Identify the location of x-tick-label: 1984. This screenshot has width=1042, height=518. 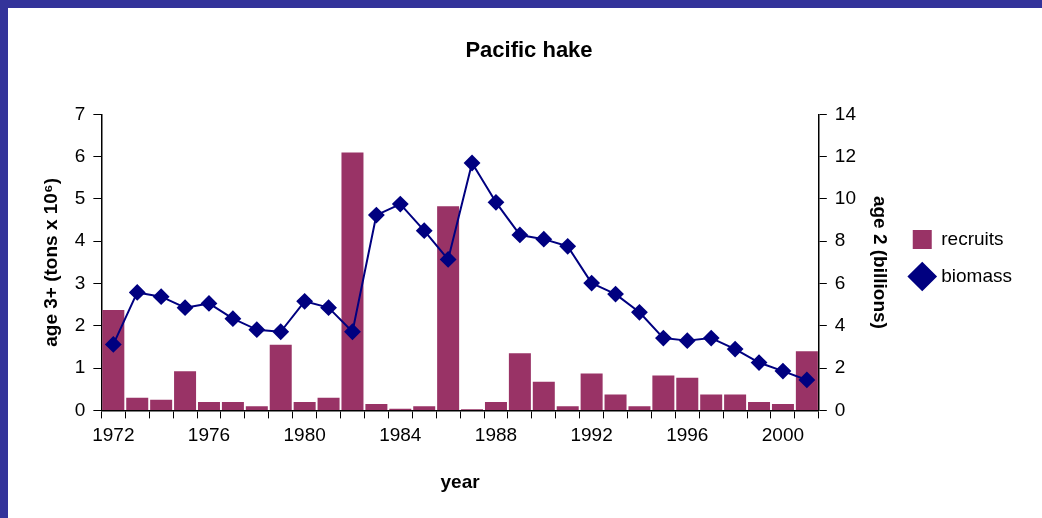
(400, 435).